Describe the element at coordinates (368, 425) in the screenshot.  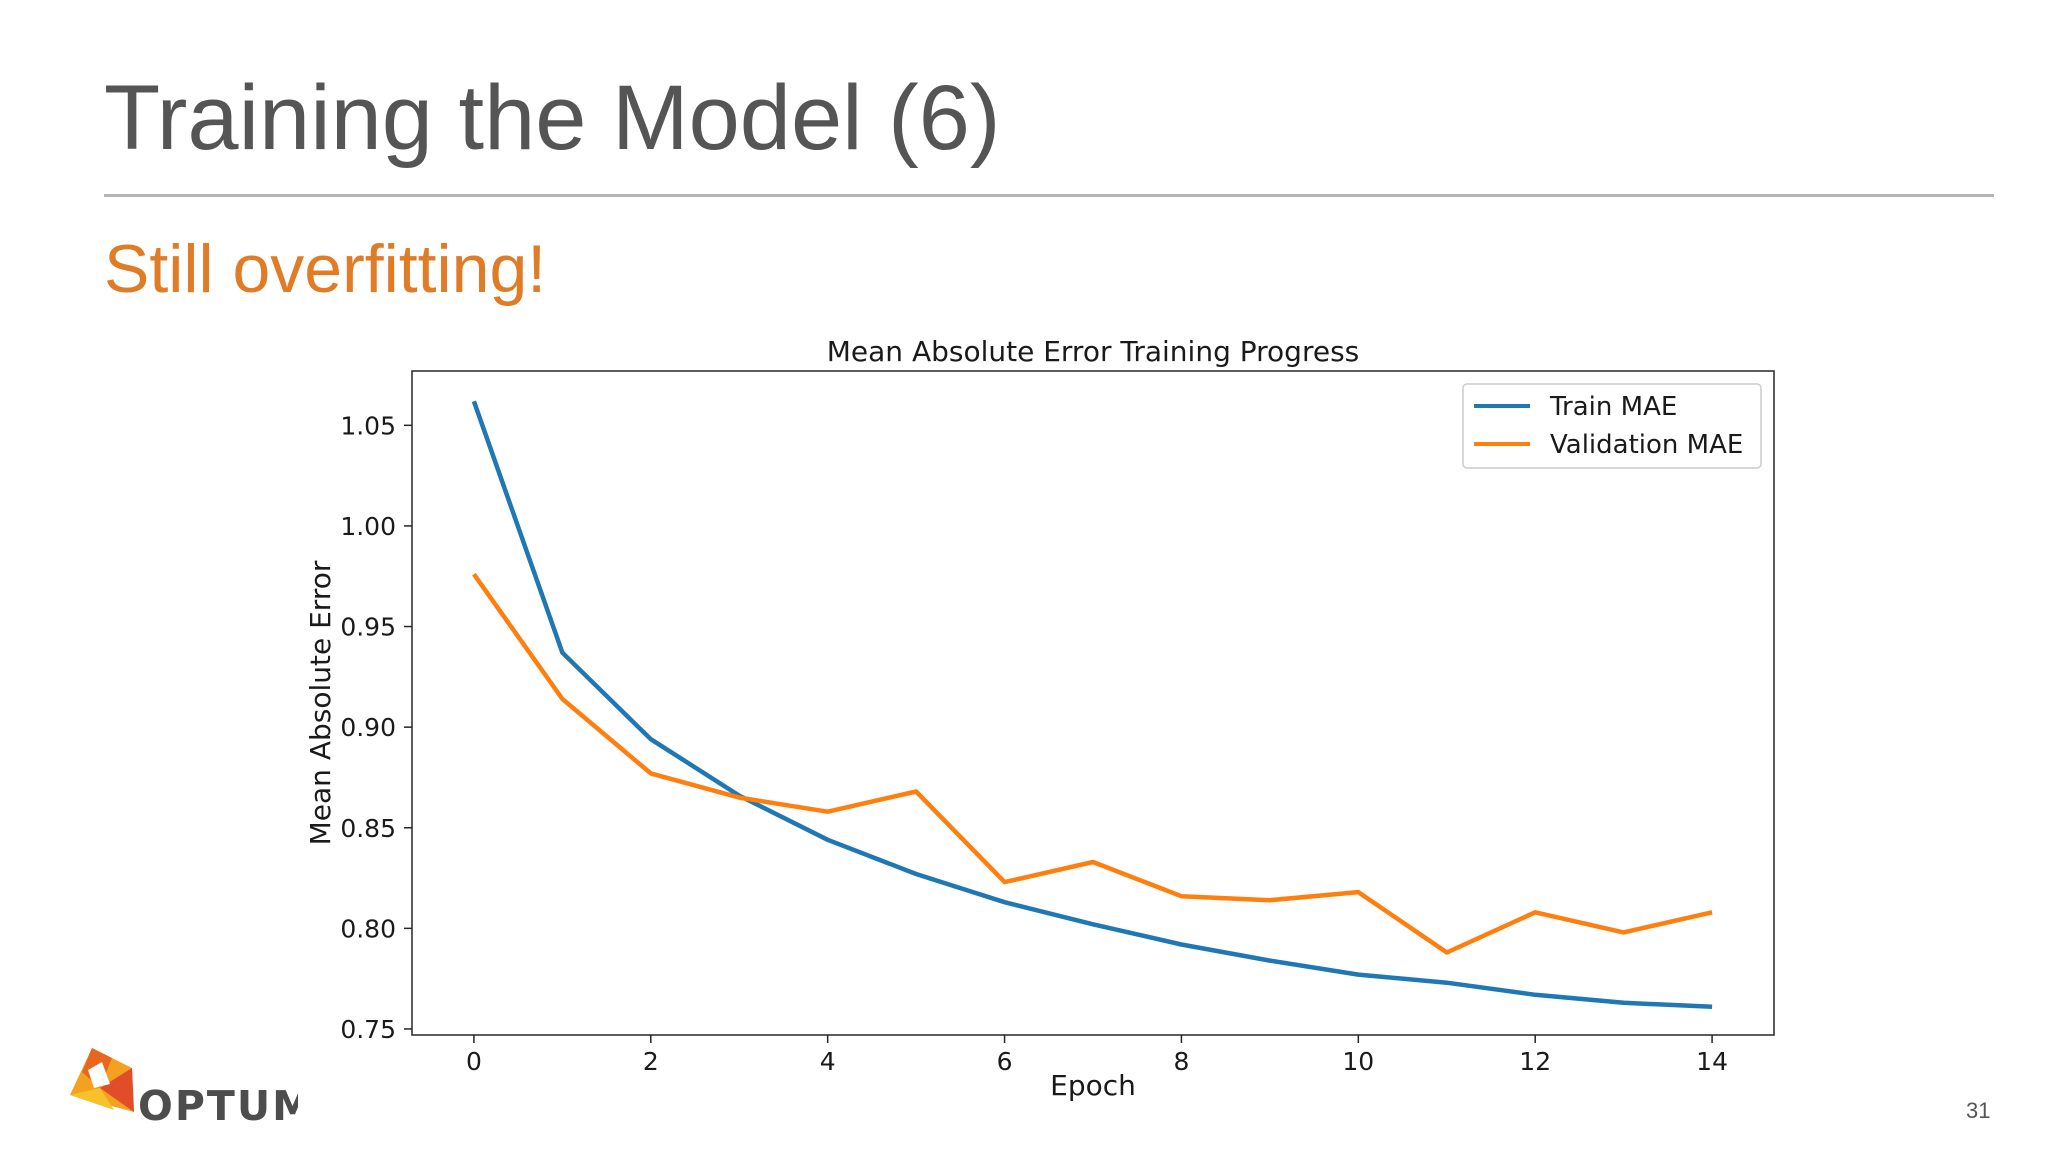
I see `y-tick-label: 1.05` at that location.